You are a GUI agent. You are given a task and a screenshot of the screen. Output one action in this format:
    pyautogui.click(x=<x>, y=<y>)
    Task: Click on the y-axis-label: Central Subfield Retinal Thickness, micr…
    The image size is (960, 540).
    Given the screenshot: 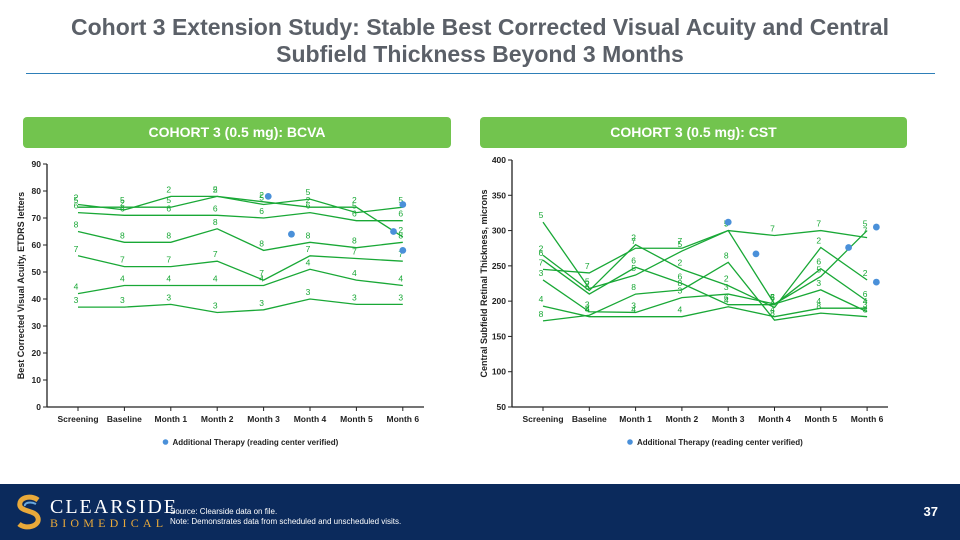 What is the action you would take?
    pyautogui.click(x=484, y=283)
    